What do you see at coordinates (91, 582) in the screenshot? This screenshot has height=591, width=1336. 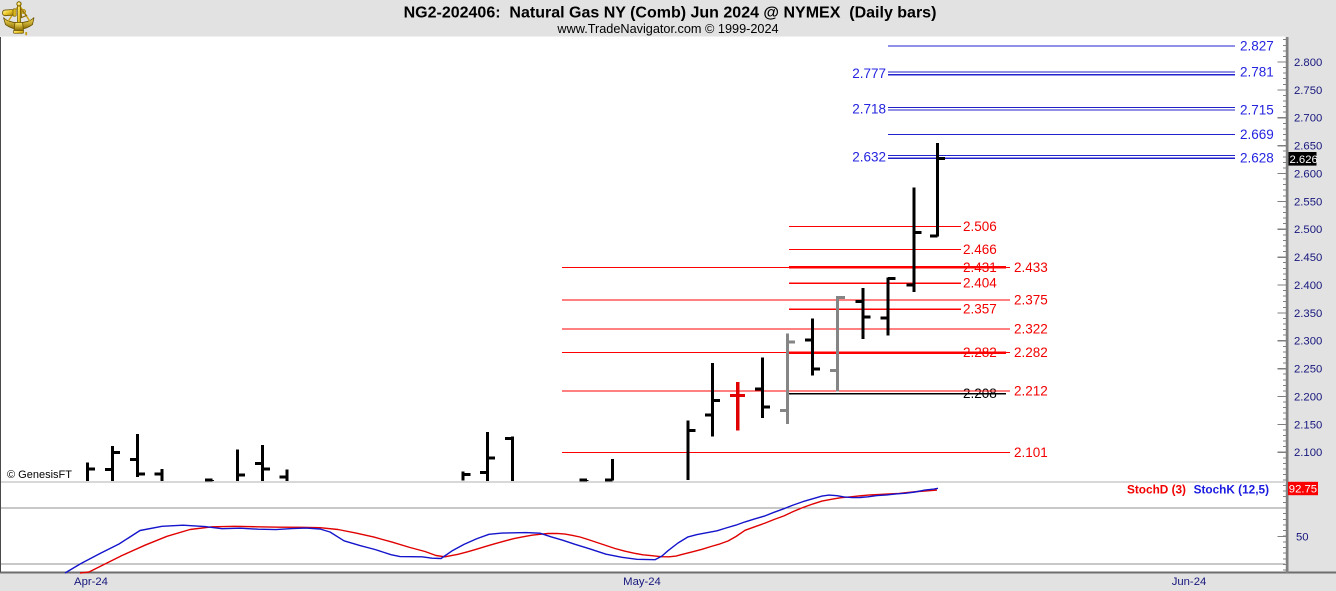 I see `svg-text: Apr-24` at bounding box center [91, 582].